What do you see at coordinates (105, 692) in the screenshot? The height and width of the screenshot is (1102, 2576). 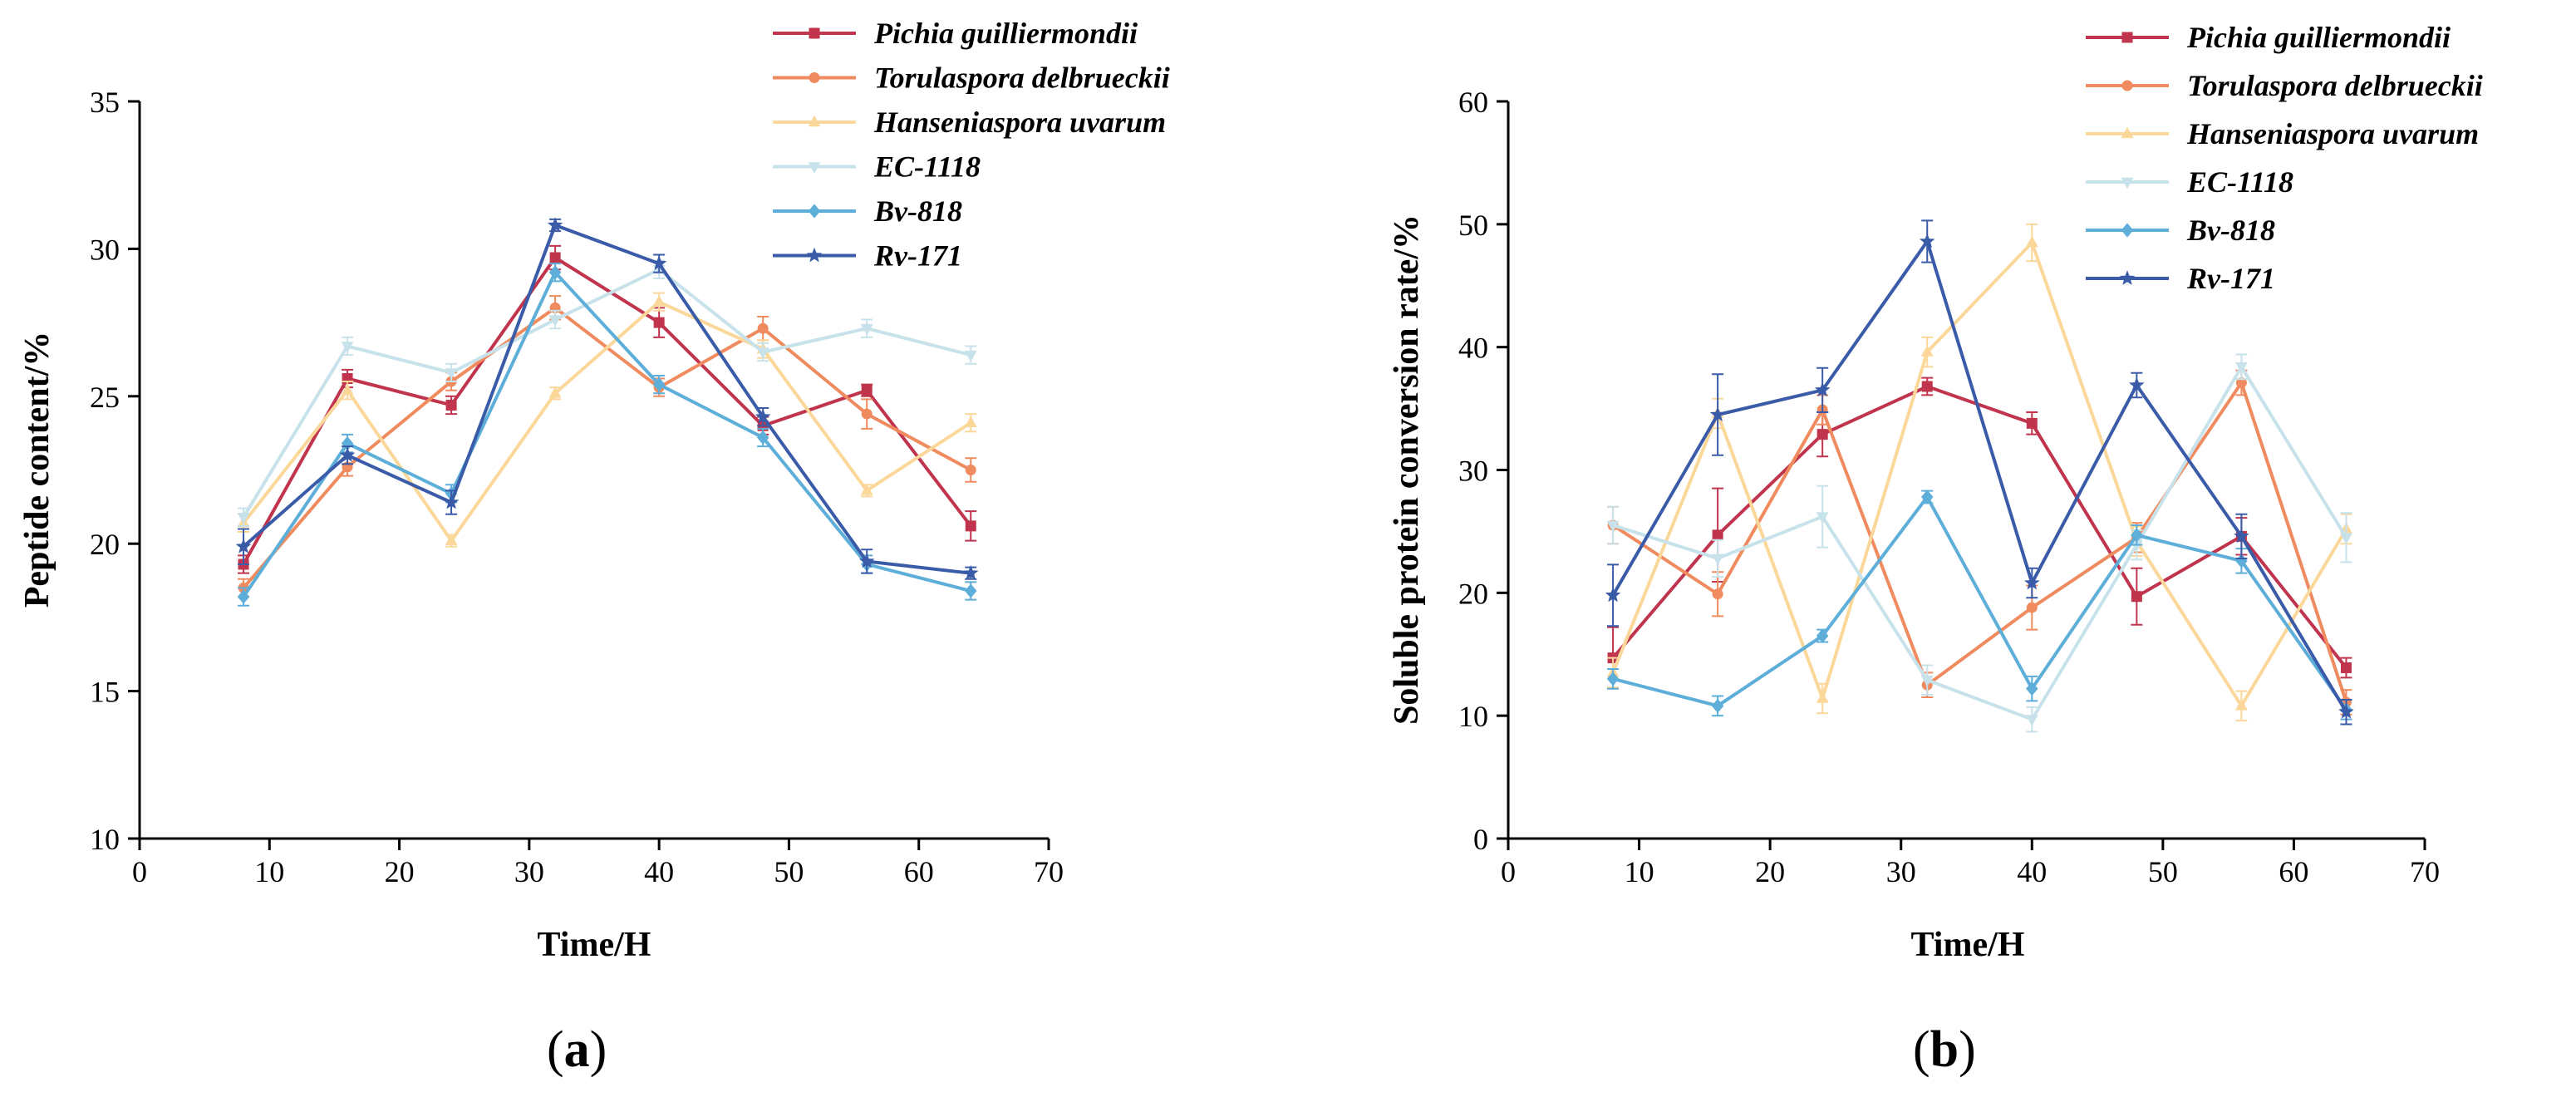 I see `y-tick-label: 15` at bounding box center [105, 692].